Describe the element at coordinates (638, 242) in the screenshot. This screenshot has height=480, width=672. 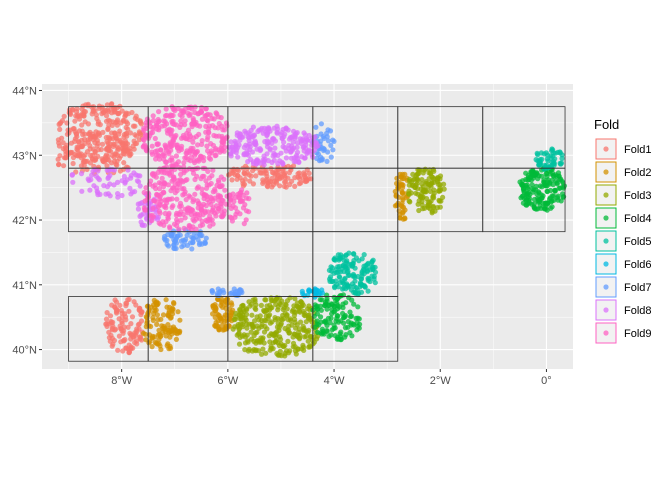
I see `legend-label: Fold5` at that location.